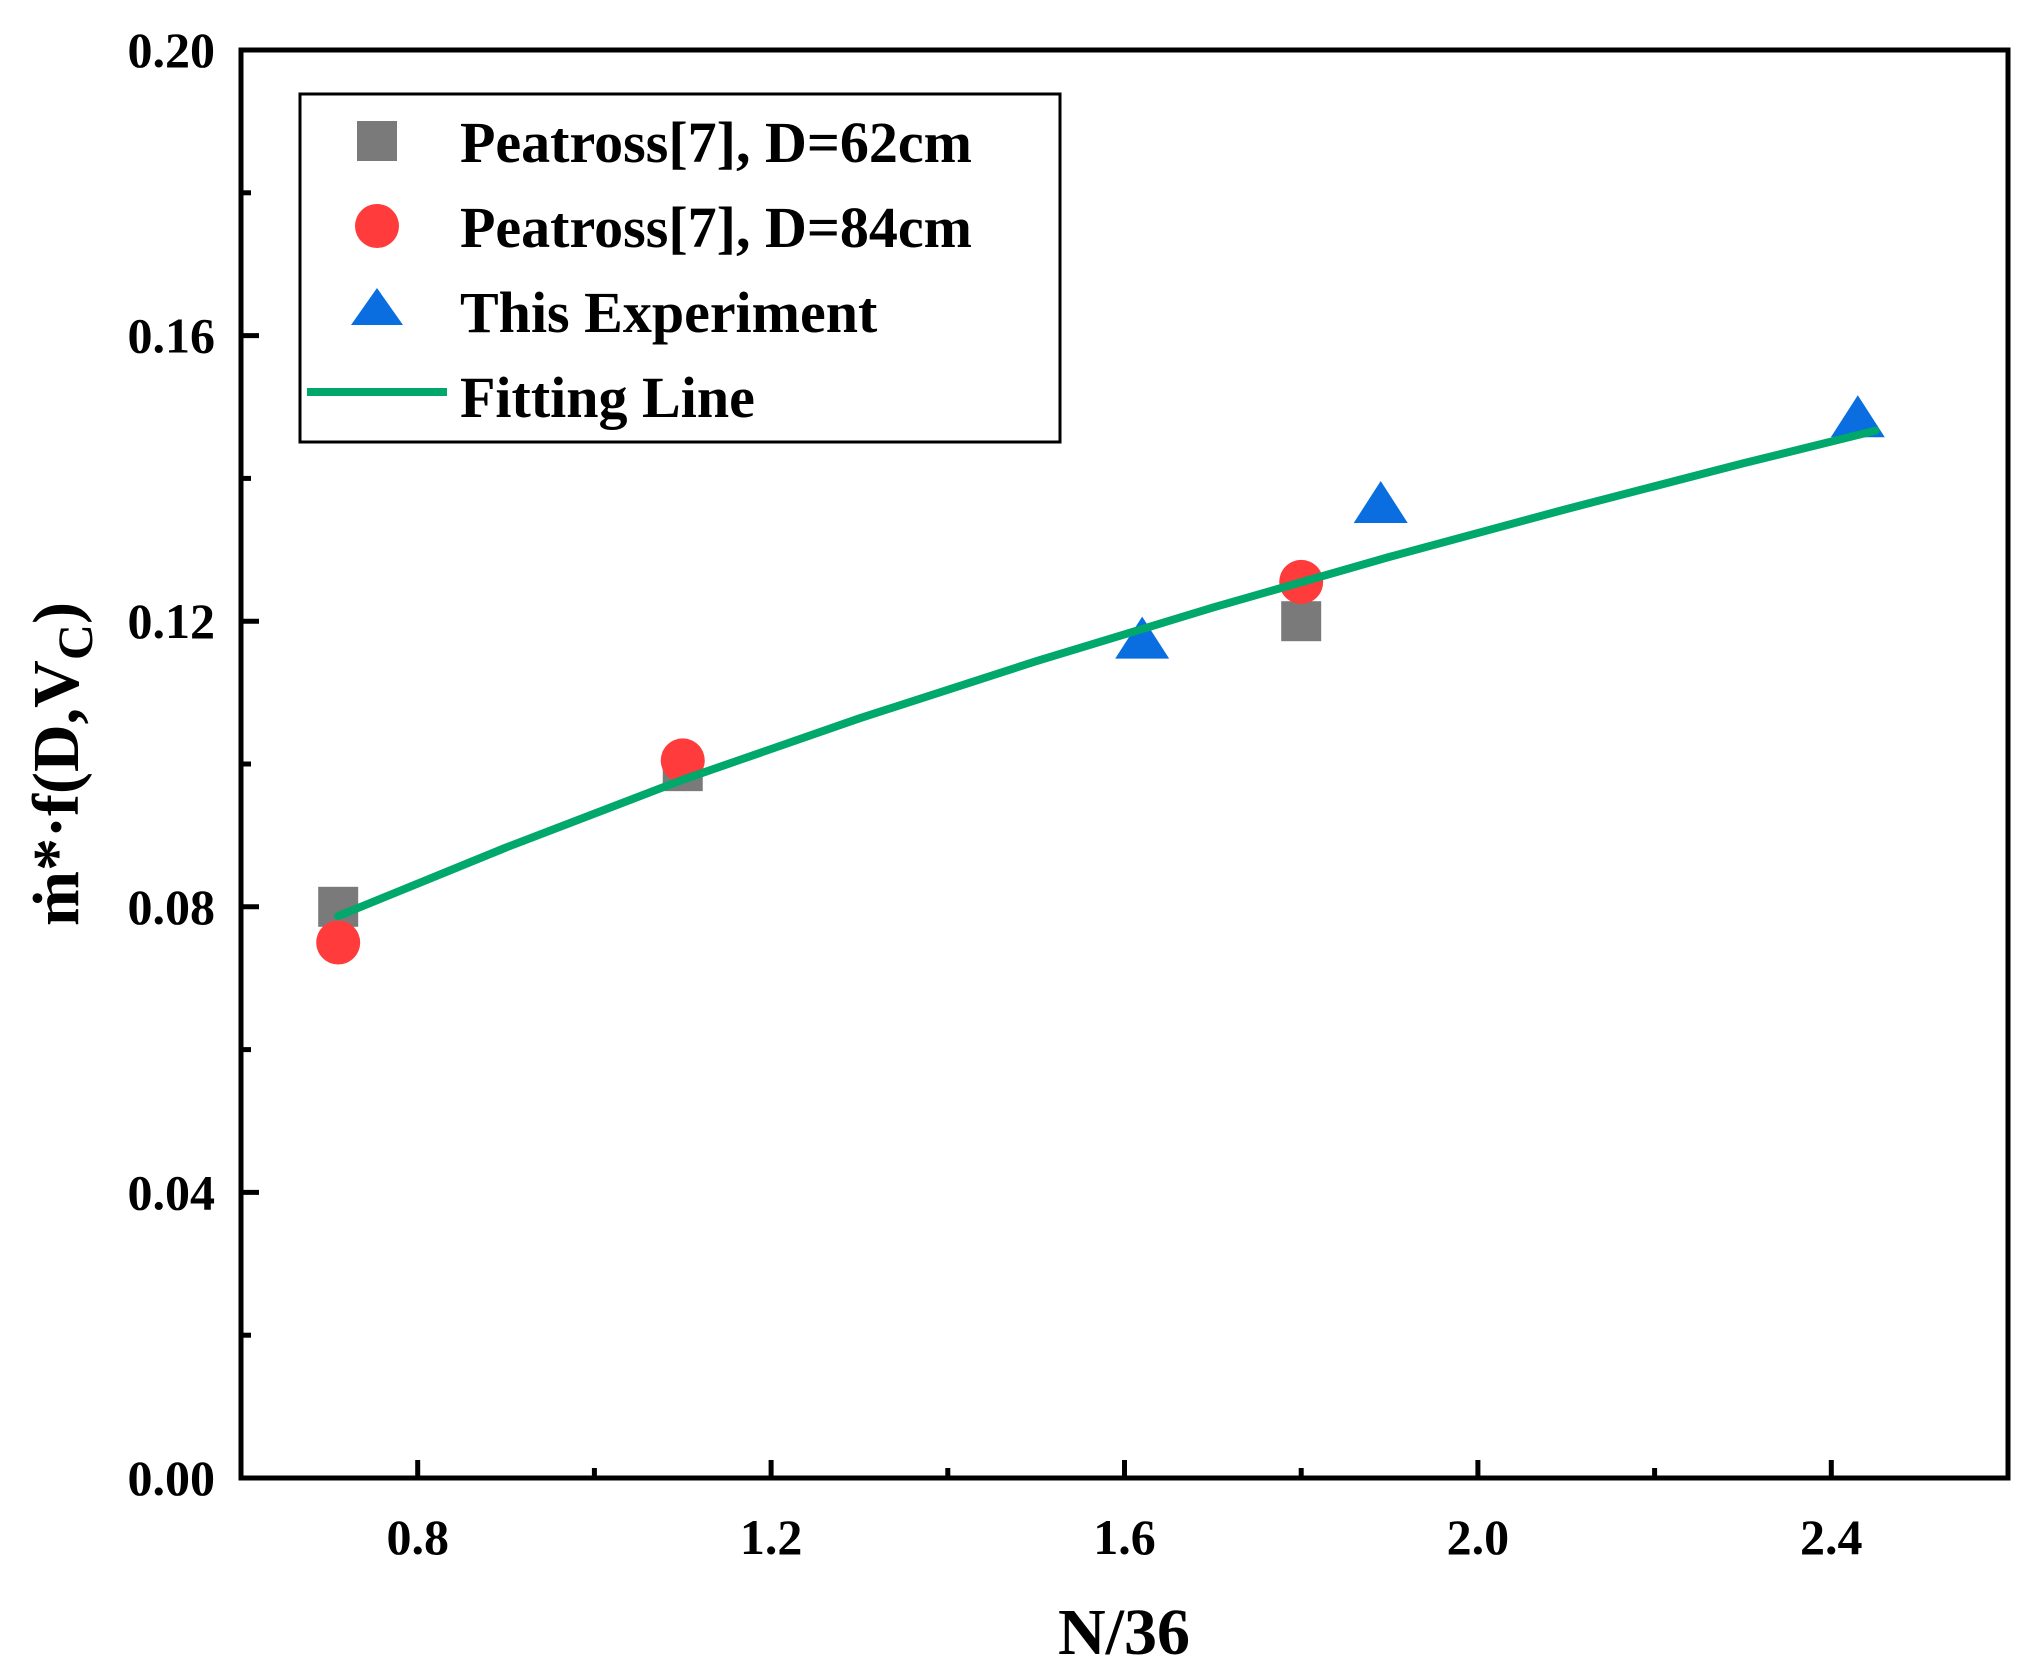  Describe the element at coordinates (172, 1192) in the screenshot. I see `y-tick-label: 0.04` at that location.